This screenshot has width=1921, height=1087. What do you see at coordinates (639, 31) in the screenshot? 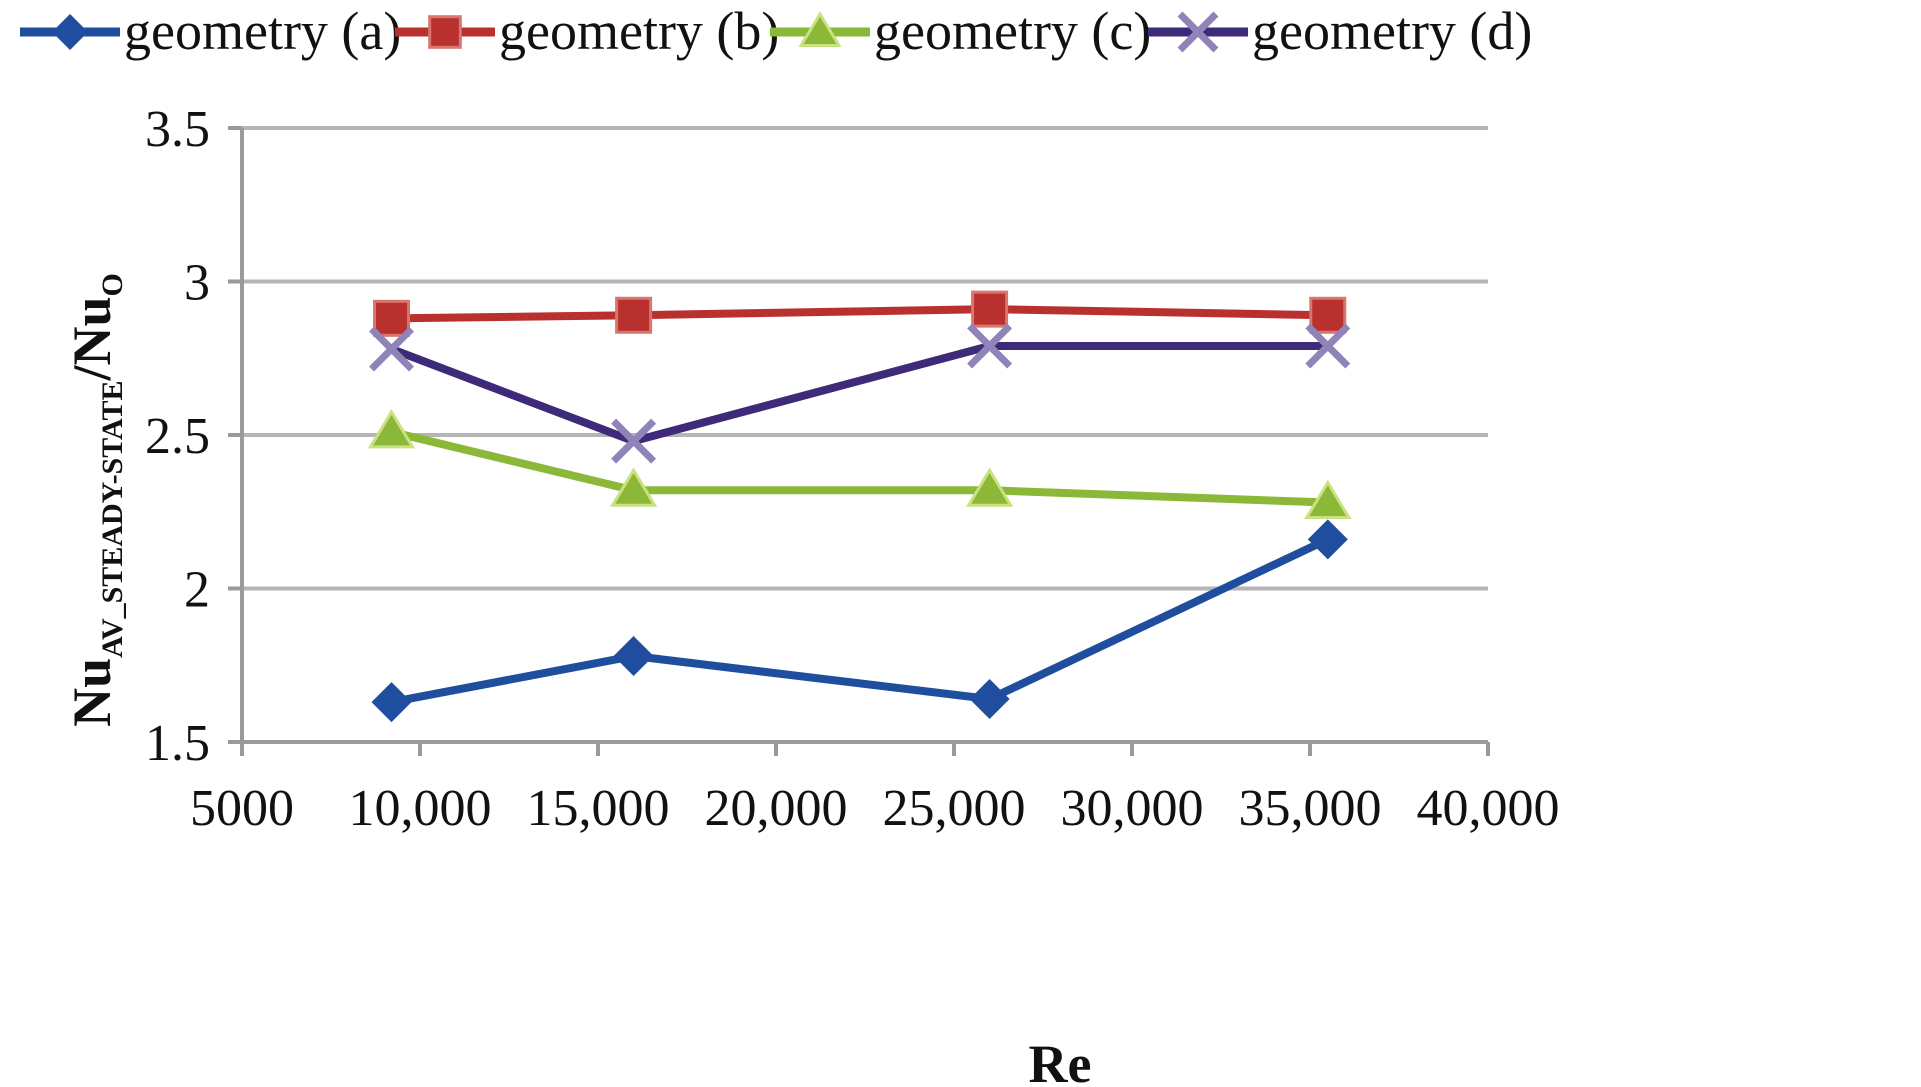
I see `legend-label-1: geometry (b)` at bounding box center [639, 31].